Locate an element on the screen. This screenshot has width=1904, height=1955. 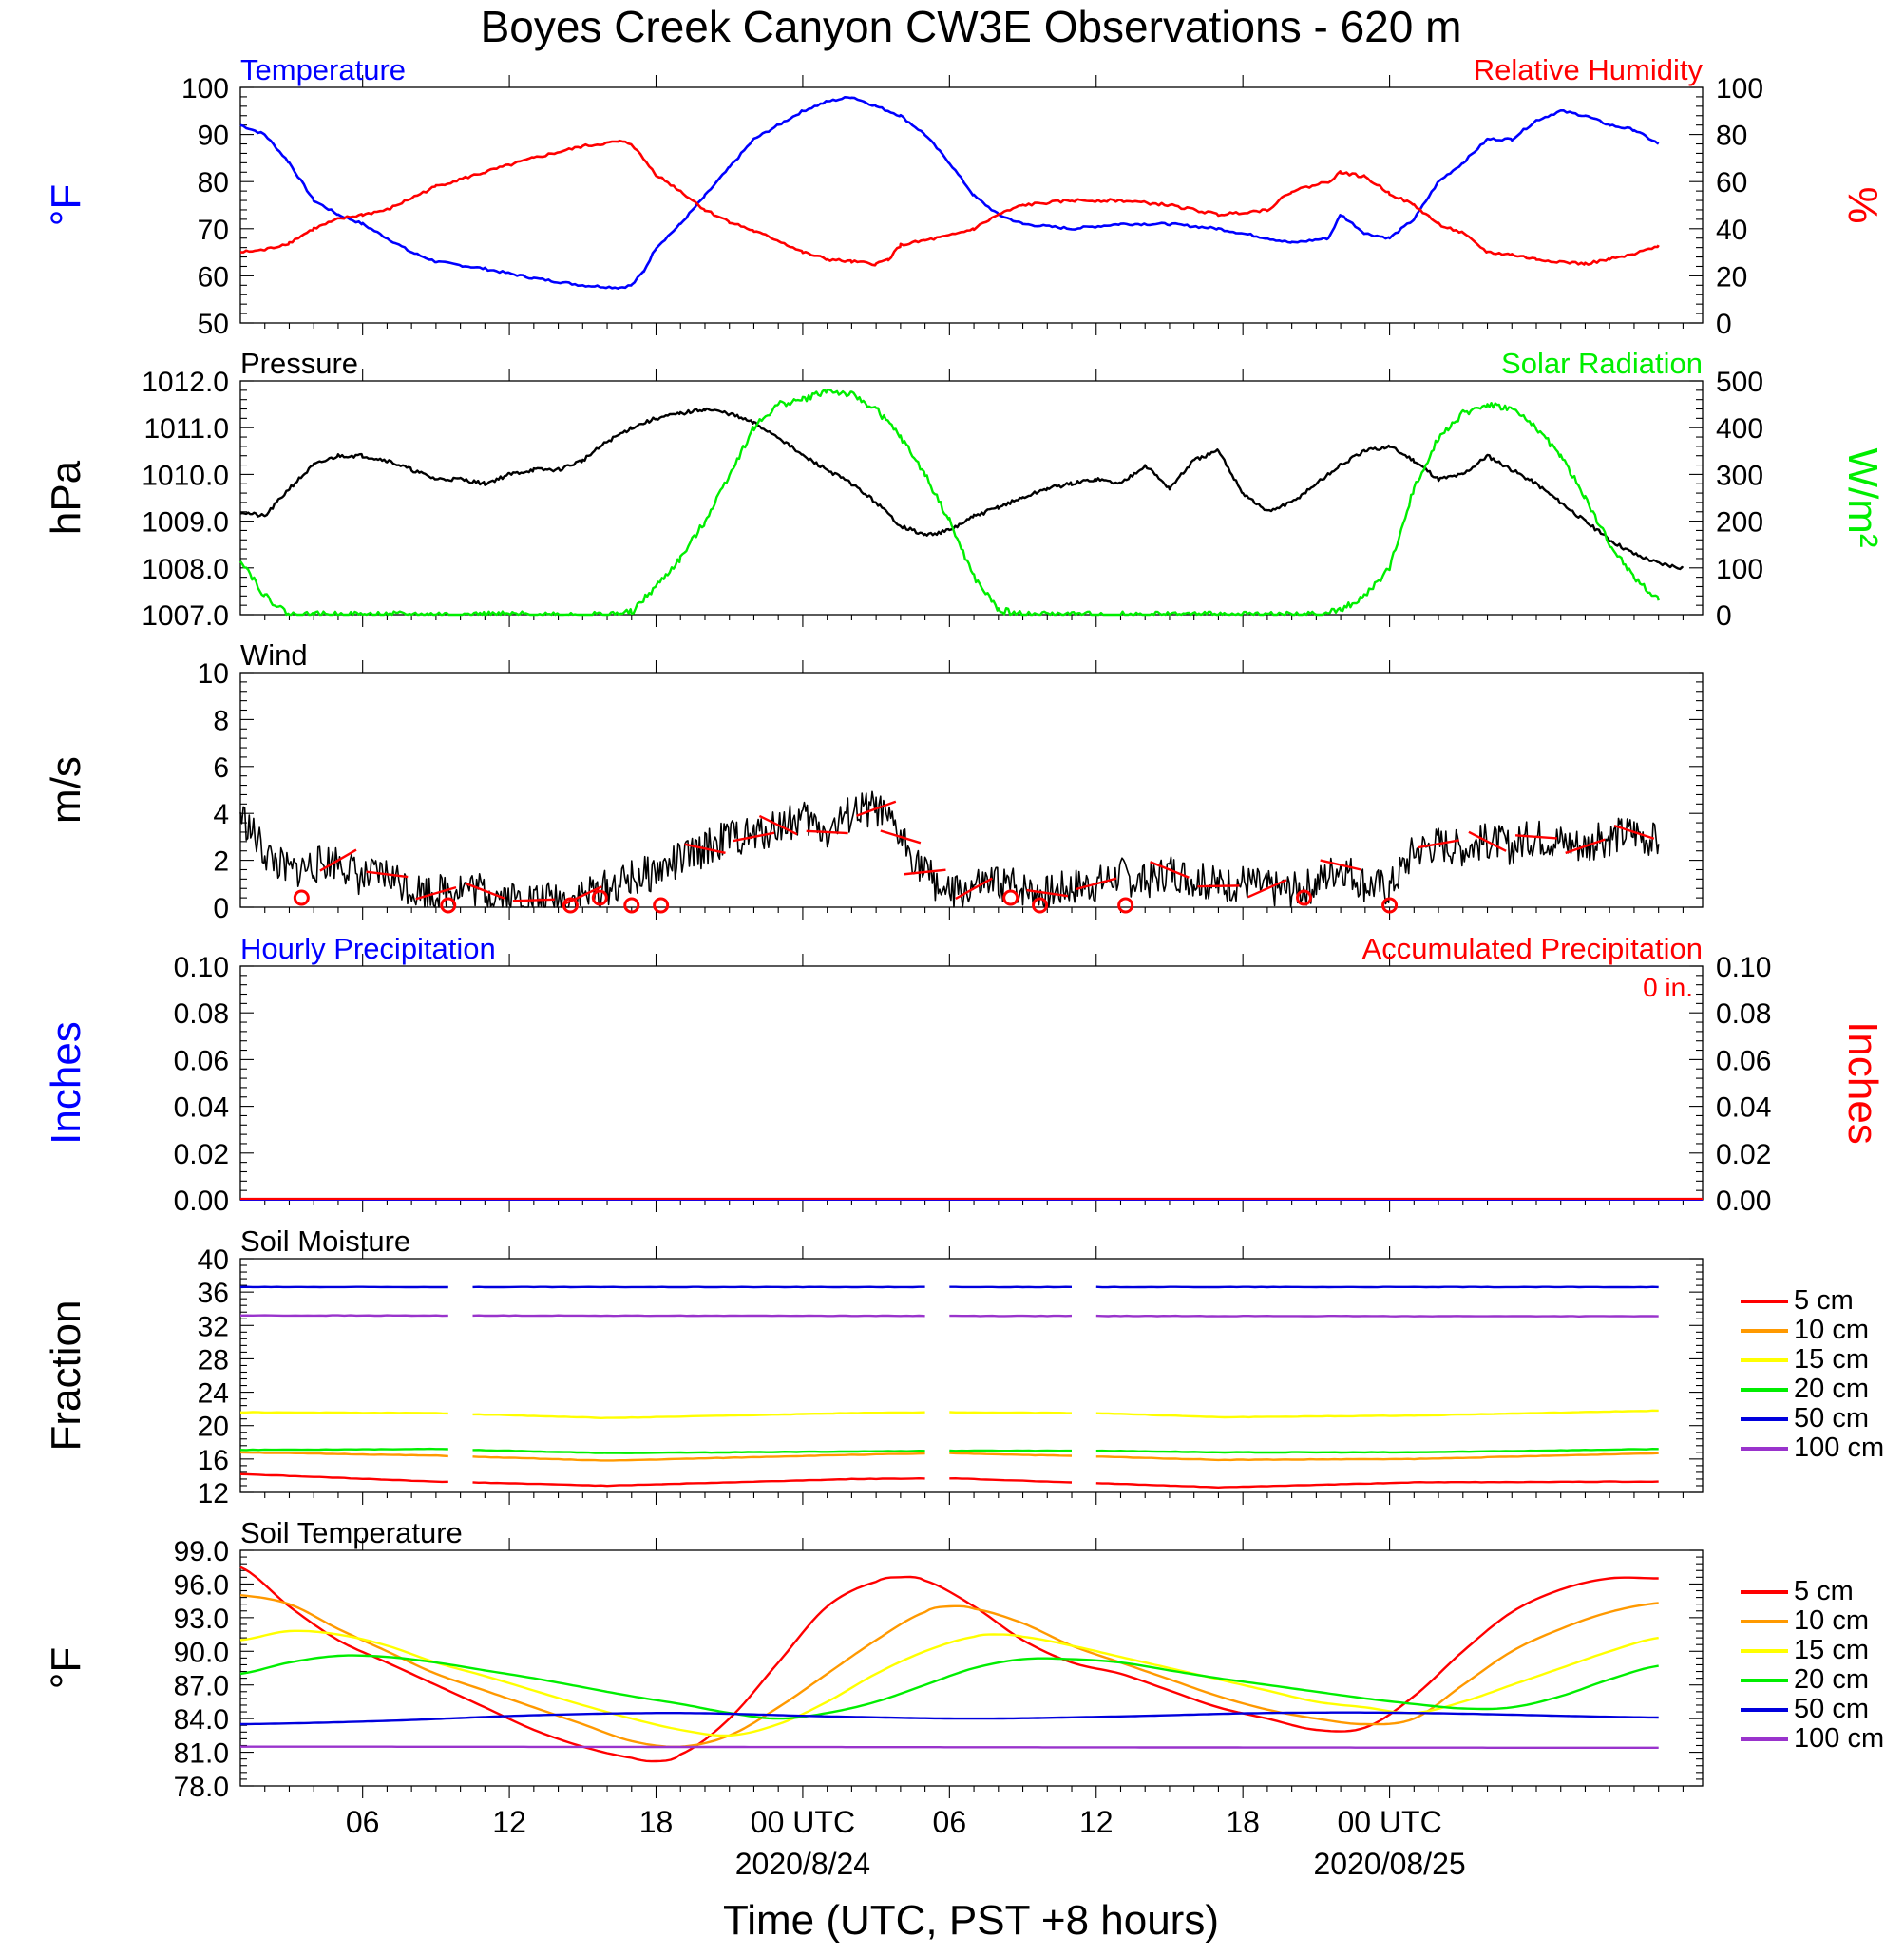
soil-temp-series-10cm is located at coordinates (949, 1671).